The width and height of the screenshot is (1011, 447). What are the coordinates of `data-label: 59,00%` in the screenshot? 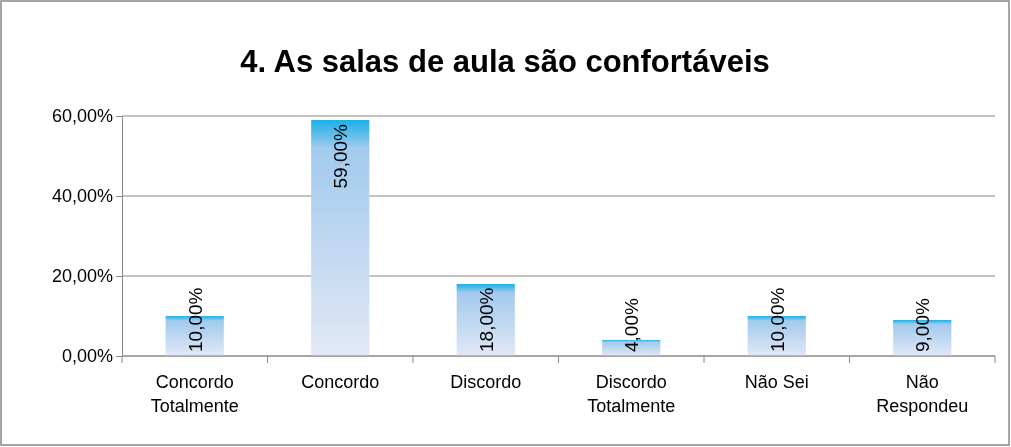 It's located at (341, 156).